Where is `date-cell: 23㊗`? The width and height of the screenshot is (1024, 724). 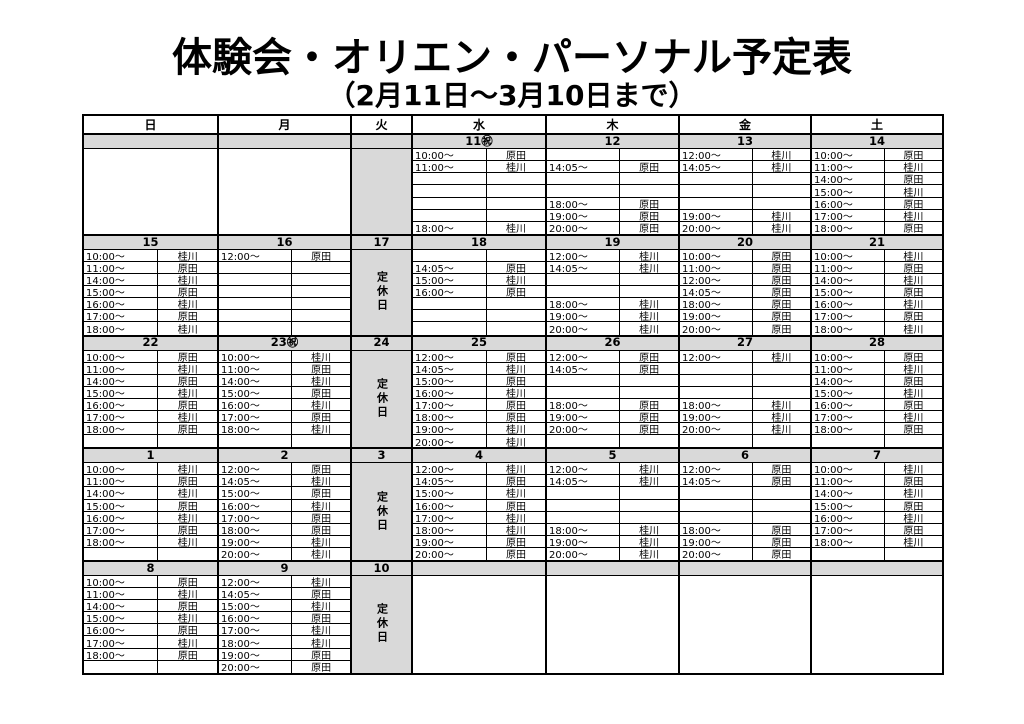 date-cell: 23㊗ is located at coordinates (283, 343).